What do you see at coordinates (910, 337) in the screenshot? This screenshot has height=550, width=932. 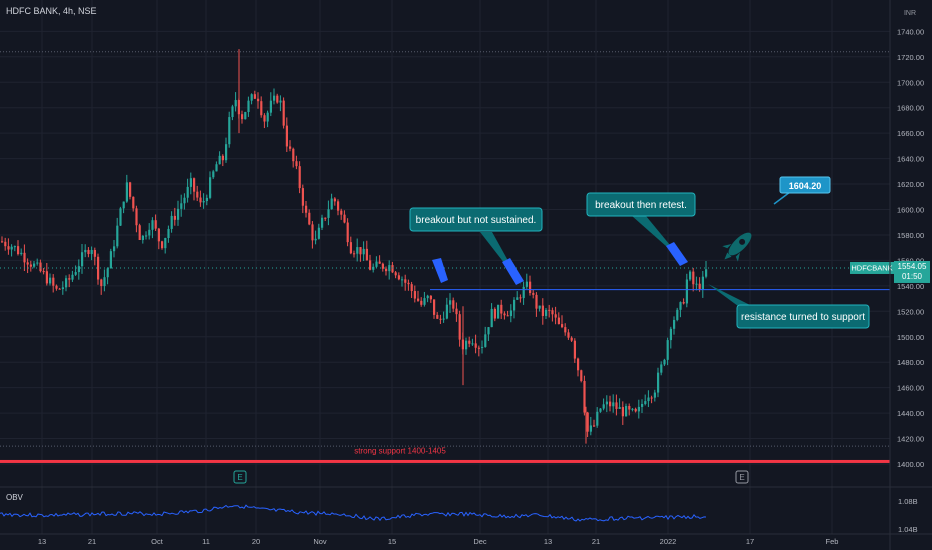 I see `price-tick-label: 1500.00` at bounding box center [910, 337].